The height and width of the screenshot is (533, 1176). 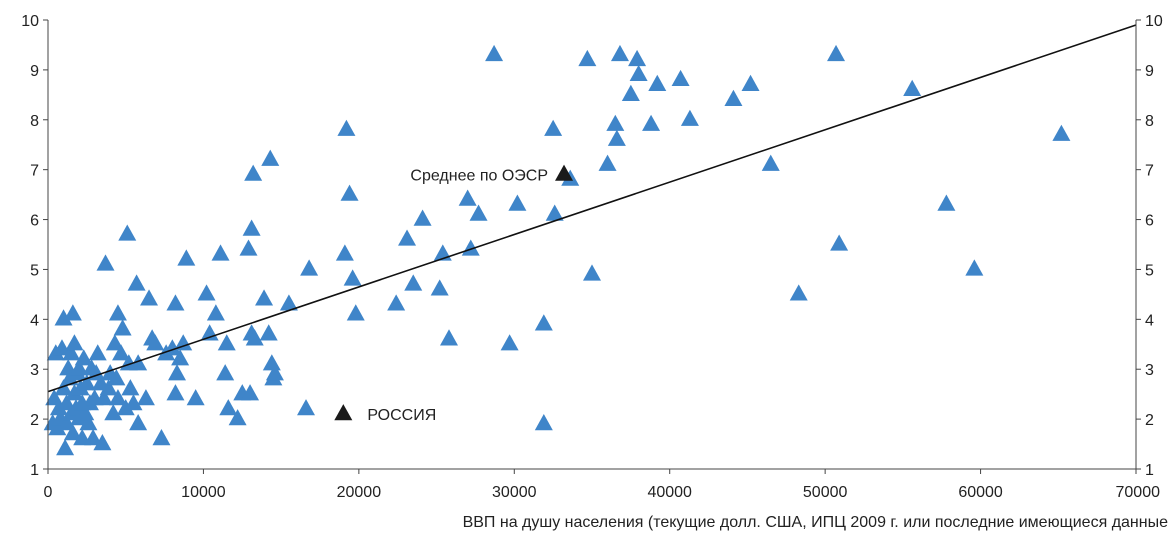 What do you see at coordinates (1149, 221) in the screenshot?
I see `y-tick-label-right: 6` at bounding box center [1149, 221].